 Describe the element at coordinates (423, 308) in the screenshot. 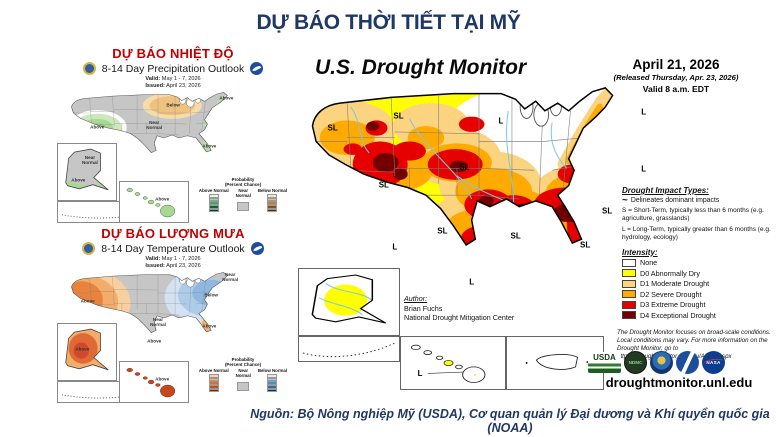

I see `author-name: Brian Fuchs` at that location.